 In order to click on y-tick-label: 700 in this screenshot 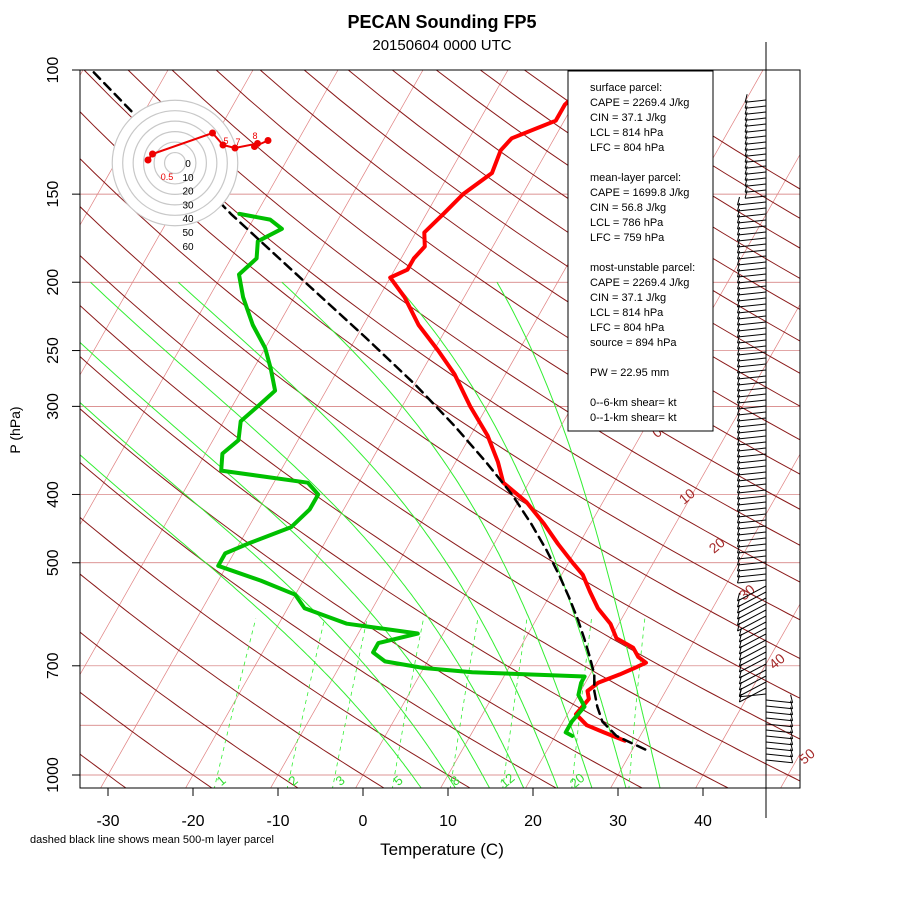, I will do `click(53, 665)`.